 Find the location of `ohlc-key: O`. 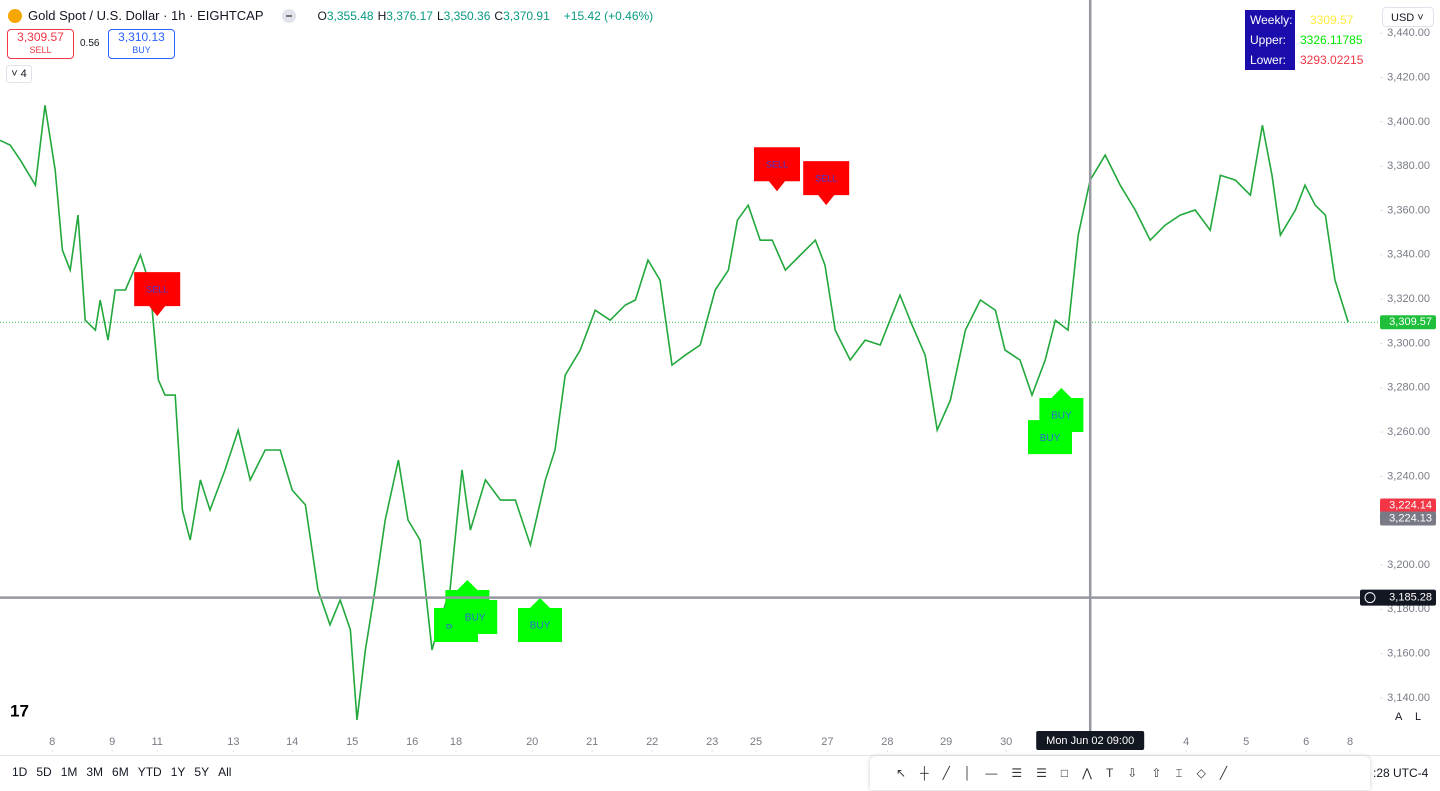

ohlc-key: O is located at coordinates (322, 15).